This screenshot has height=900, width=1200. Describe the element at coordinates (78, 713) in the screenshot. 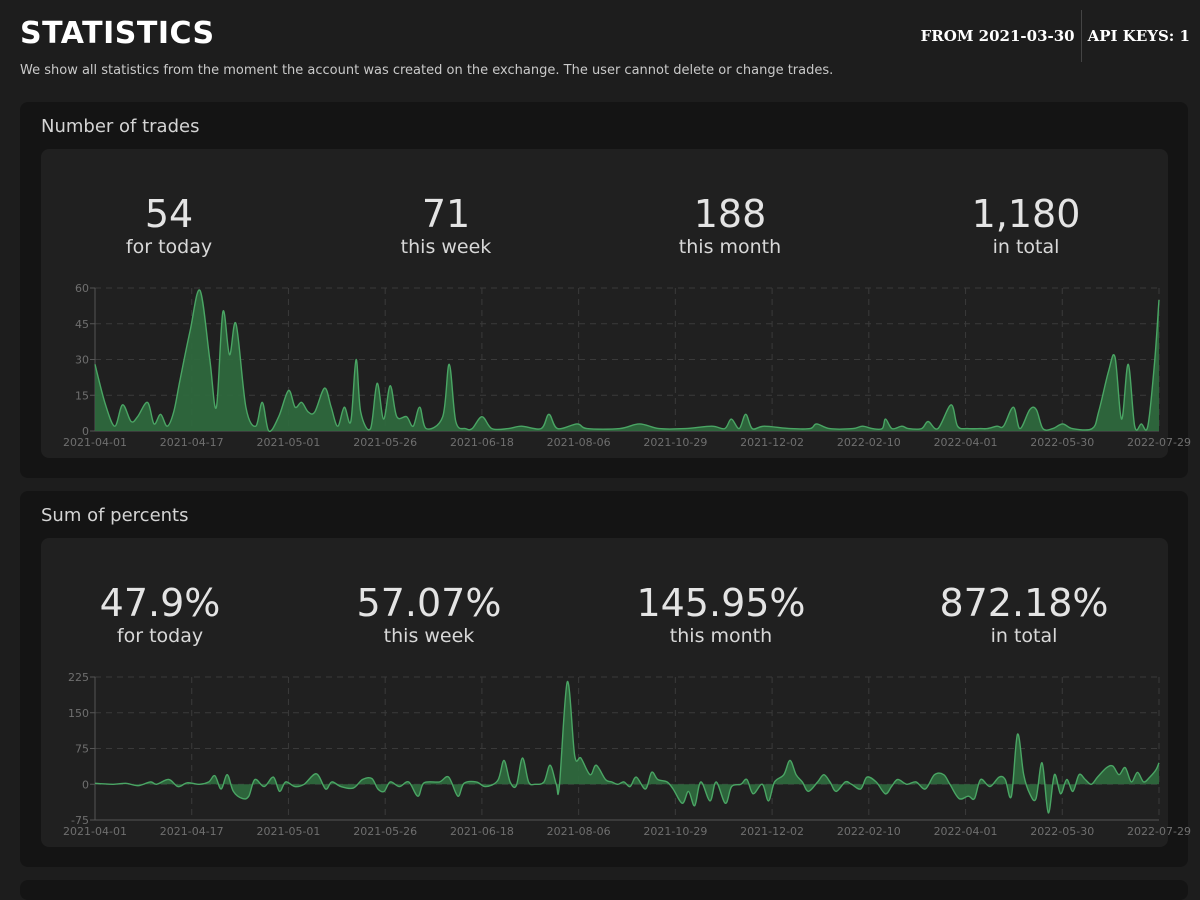

I see `y-tick-label: 150` at that location.